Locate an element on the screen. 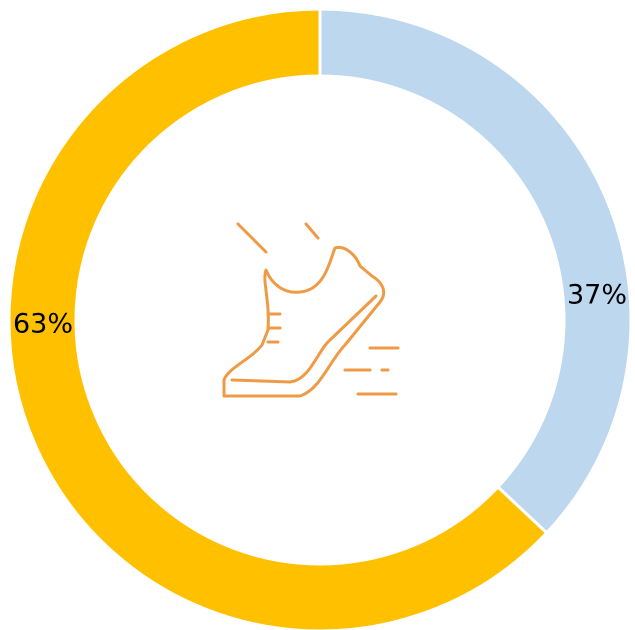 This screenshot has width=635, height=630. data-label: 63% is located at coordinates (43, 324).